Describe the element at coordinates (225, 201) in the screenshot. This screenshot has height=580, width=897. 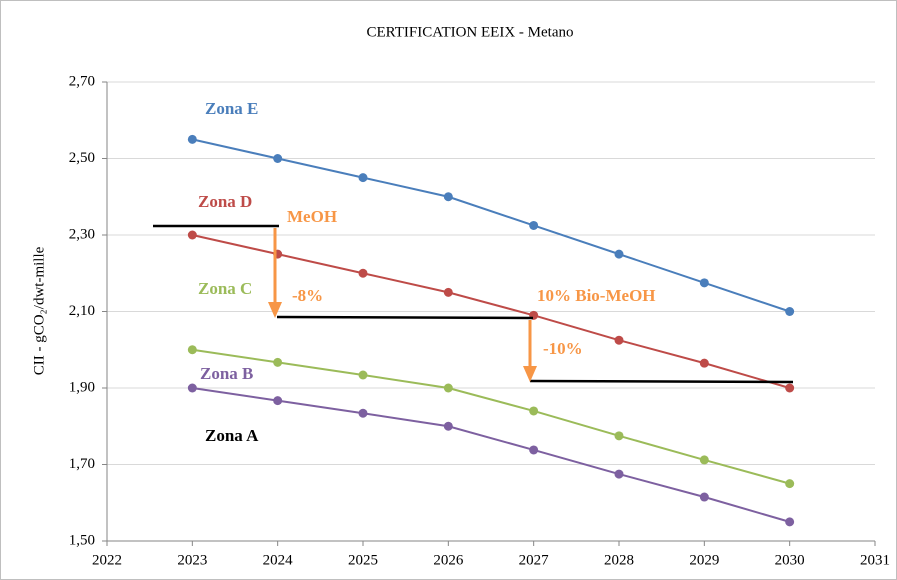
I see `series-label: Zona D` at that location.